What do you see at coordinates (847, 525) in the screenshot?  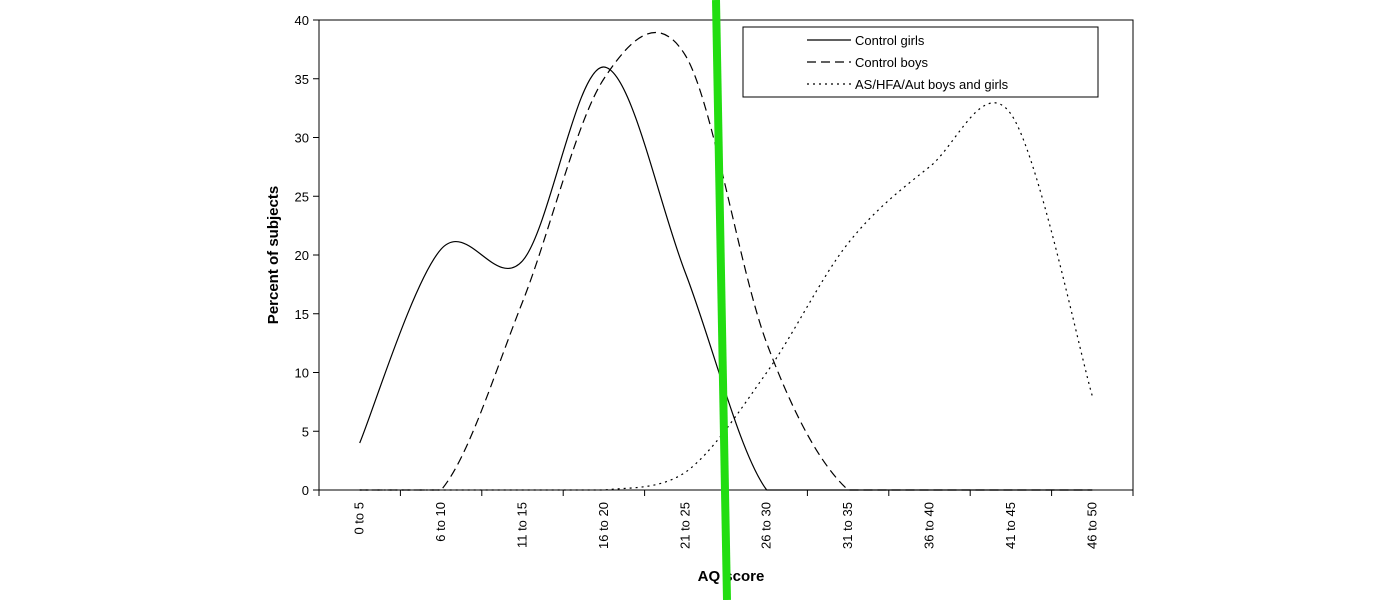 I see `x-tick-label: 31 to 35` at bounding box center [847, 525].